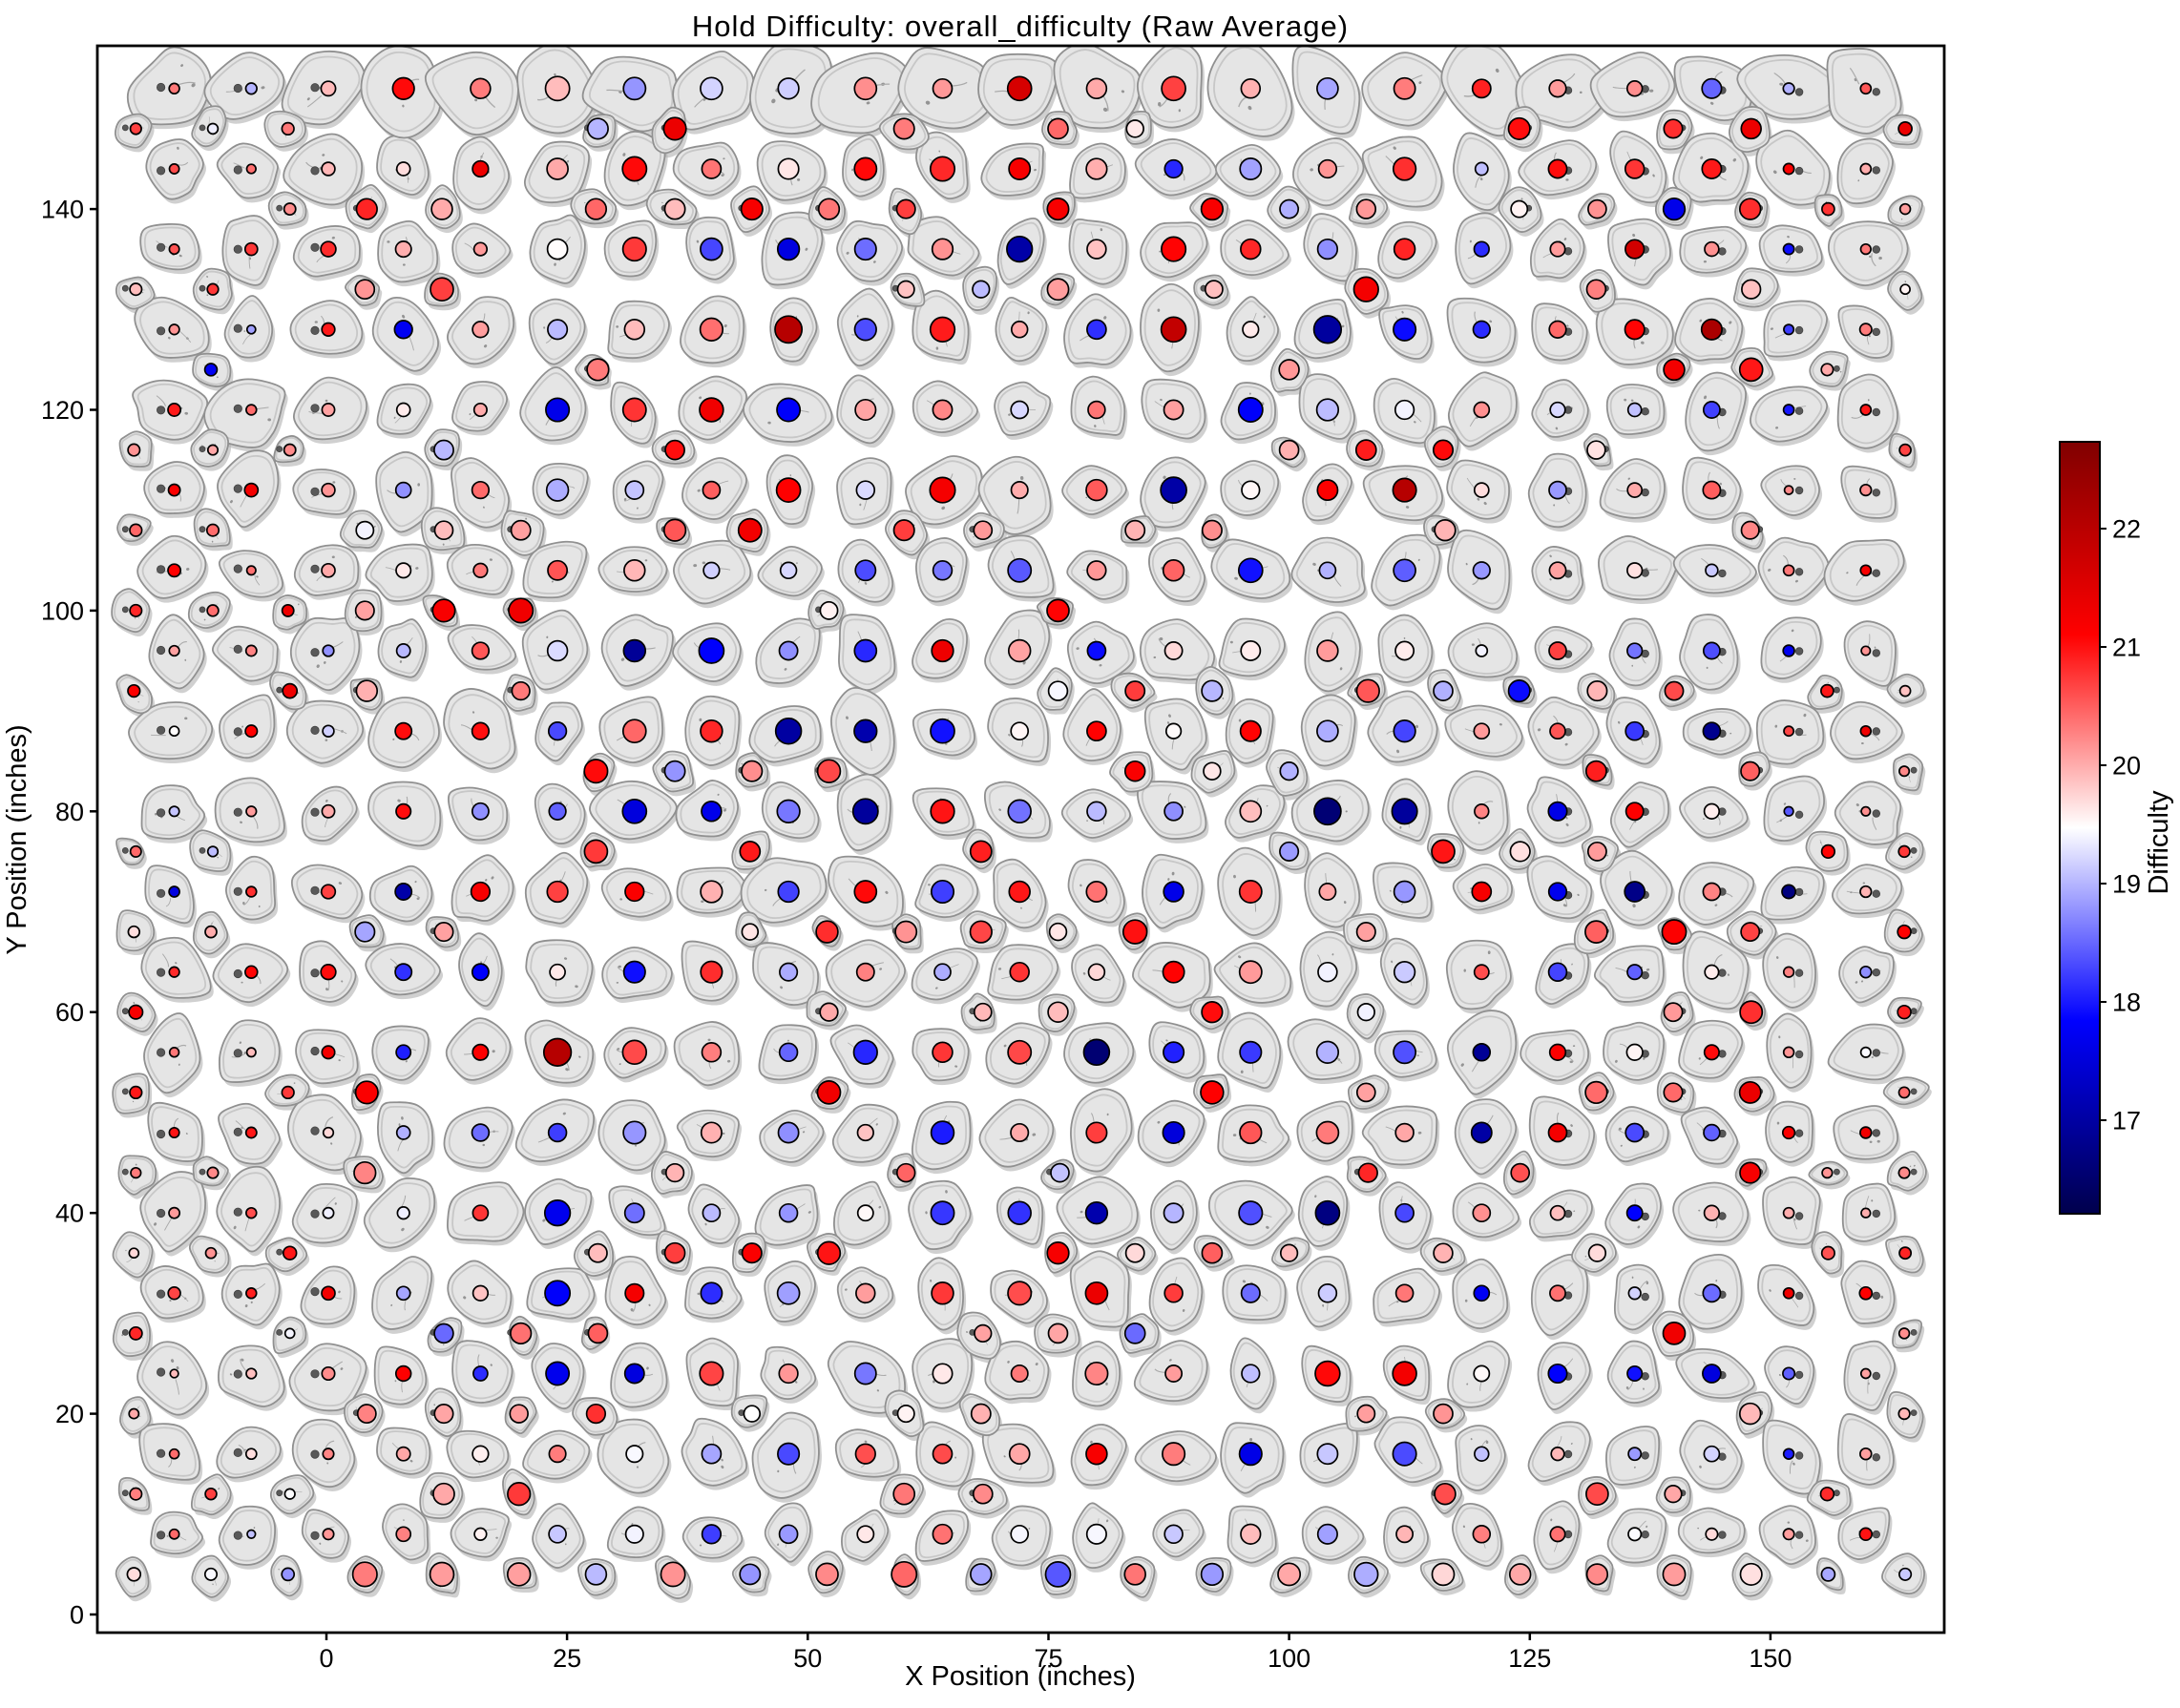 This screenshot has width=2180, height=1708. What do you see at coordinates (69, 1213) in the screenshot?
I see `svg-text: 40` at bounding box center [69, 1213].